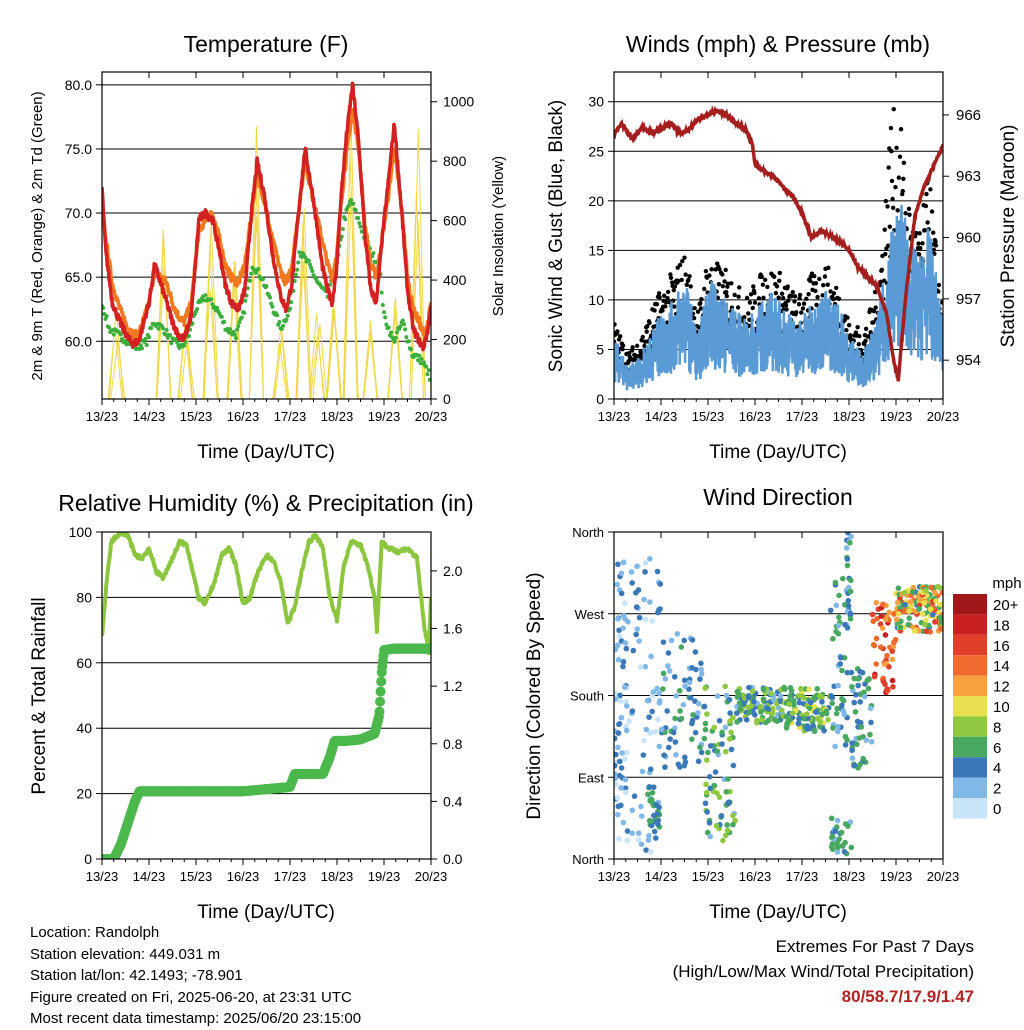 This screenshot has height=1030, width=1024. Describe the element at coordinates (755, 876) in the screenshot. I see `x-tick-label: 16/23` at that location.